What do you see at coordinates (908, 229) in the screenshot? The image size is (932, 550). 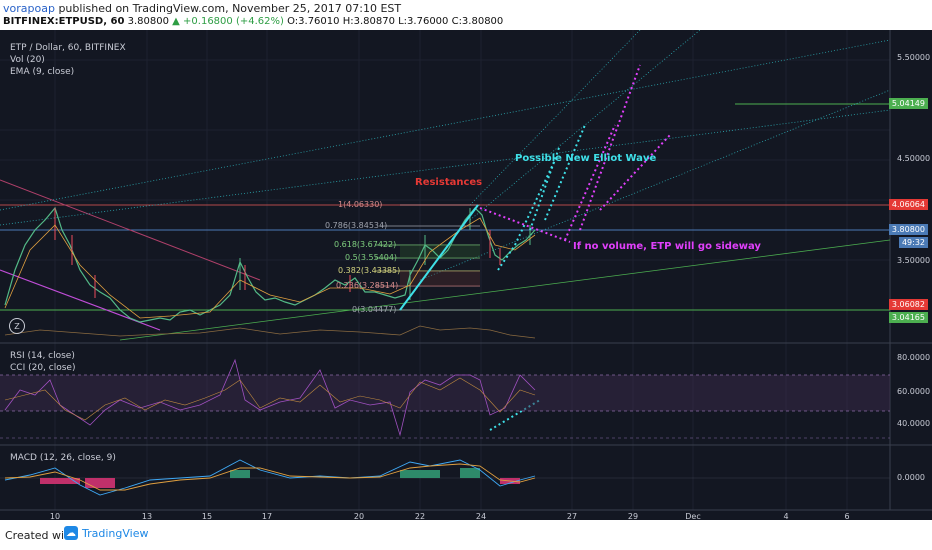 I see `last-price-label: 3.80800` at bounding box center [908, 229].